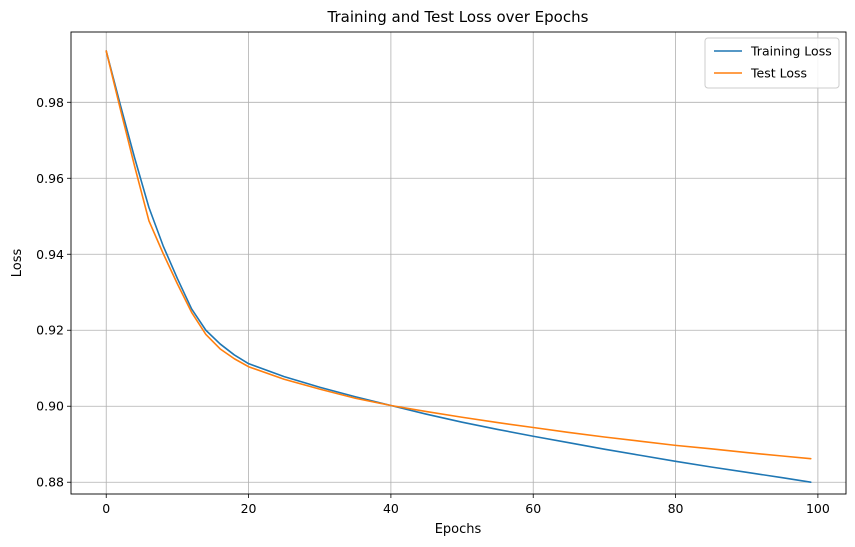 The height and width of the screenshot is (547, 855). Describe the element at coordinates (818, 508) in the screenshot. I see `x-tick-label: 100` at that location.